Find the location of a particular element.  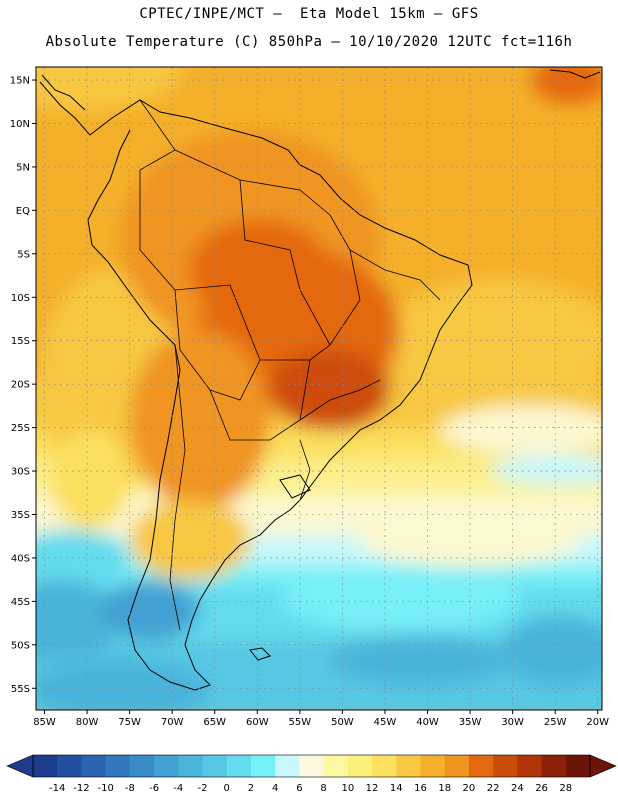

colorbar-tick-label: -2 is located at coordinates (203, 788).